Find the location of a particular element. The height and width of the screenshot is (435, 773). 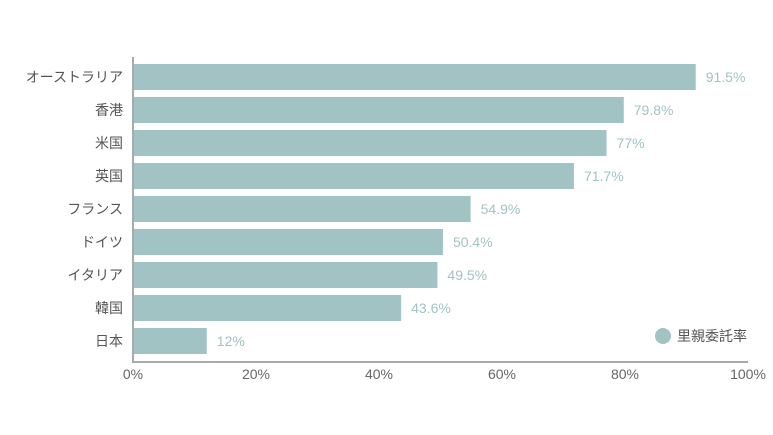

legend: 里親委託率 is located at coordinates (701, 336).